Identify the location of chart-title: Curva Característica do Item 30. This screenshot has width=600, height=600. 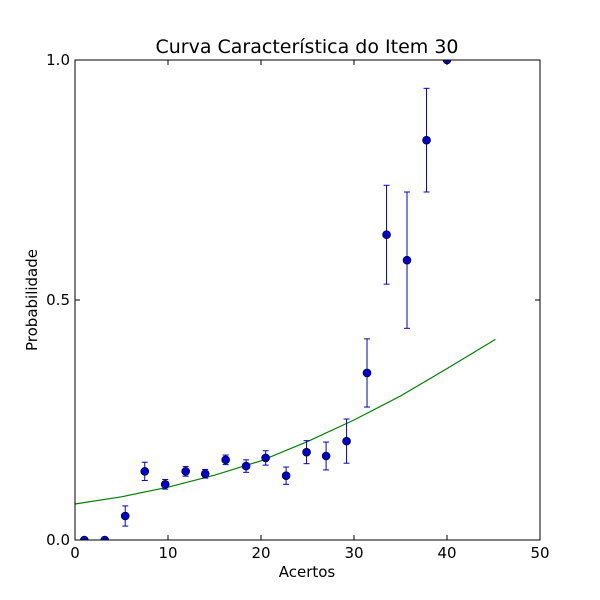
(306, 47).